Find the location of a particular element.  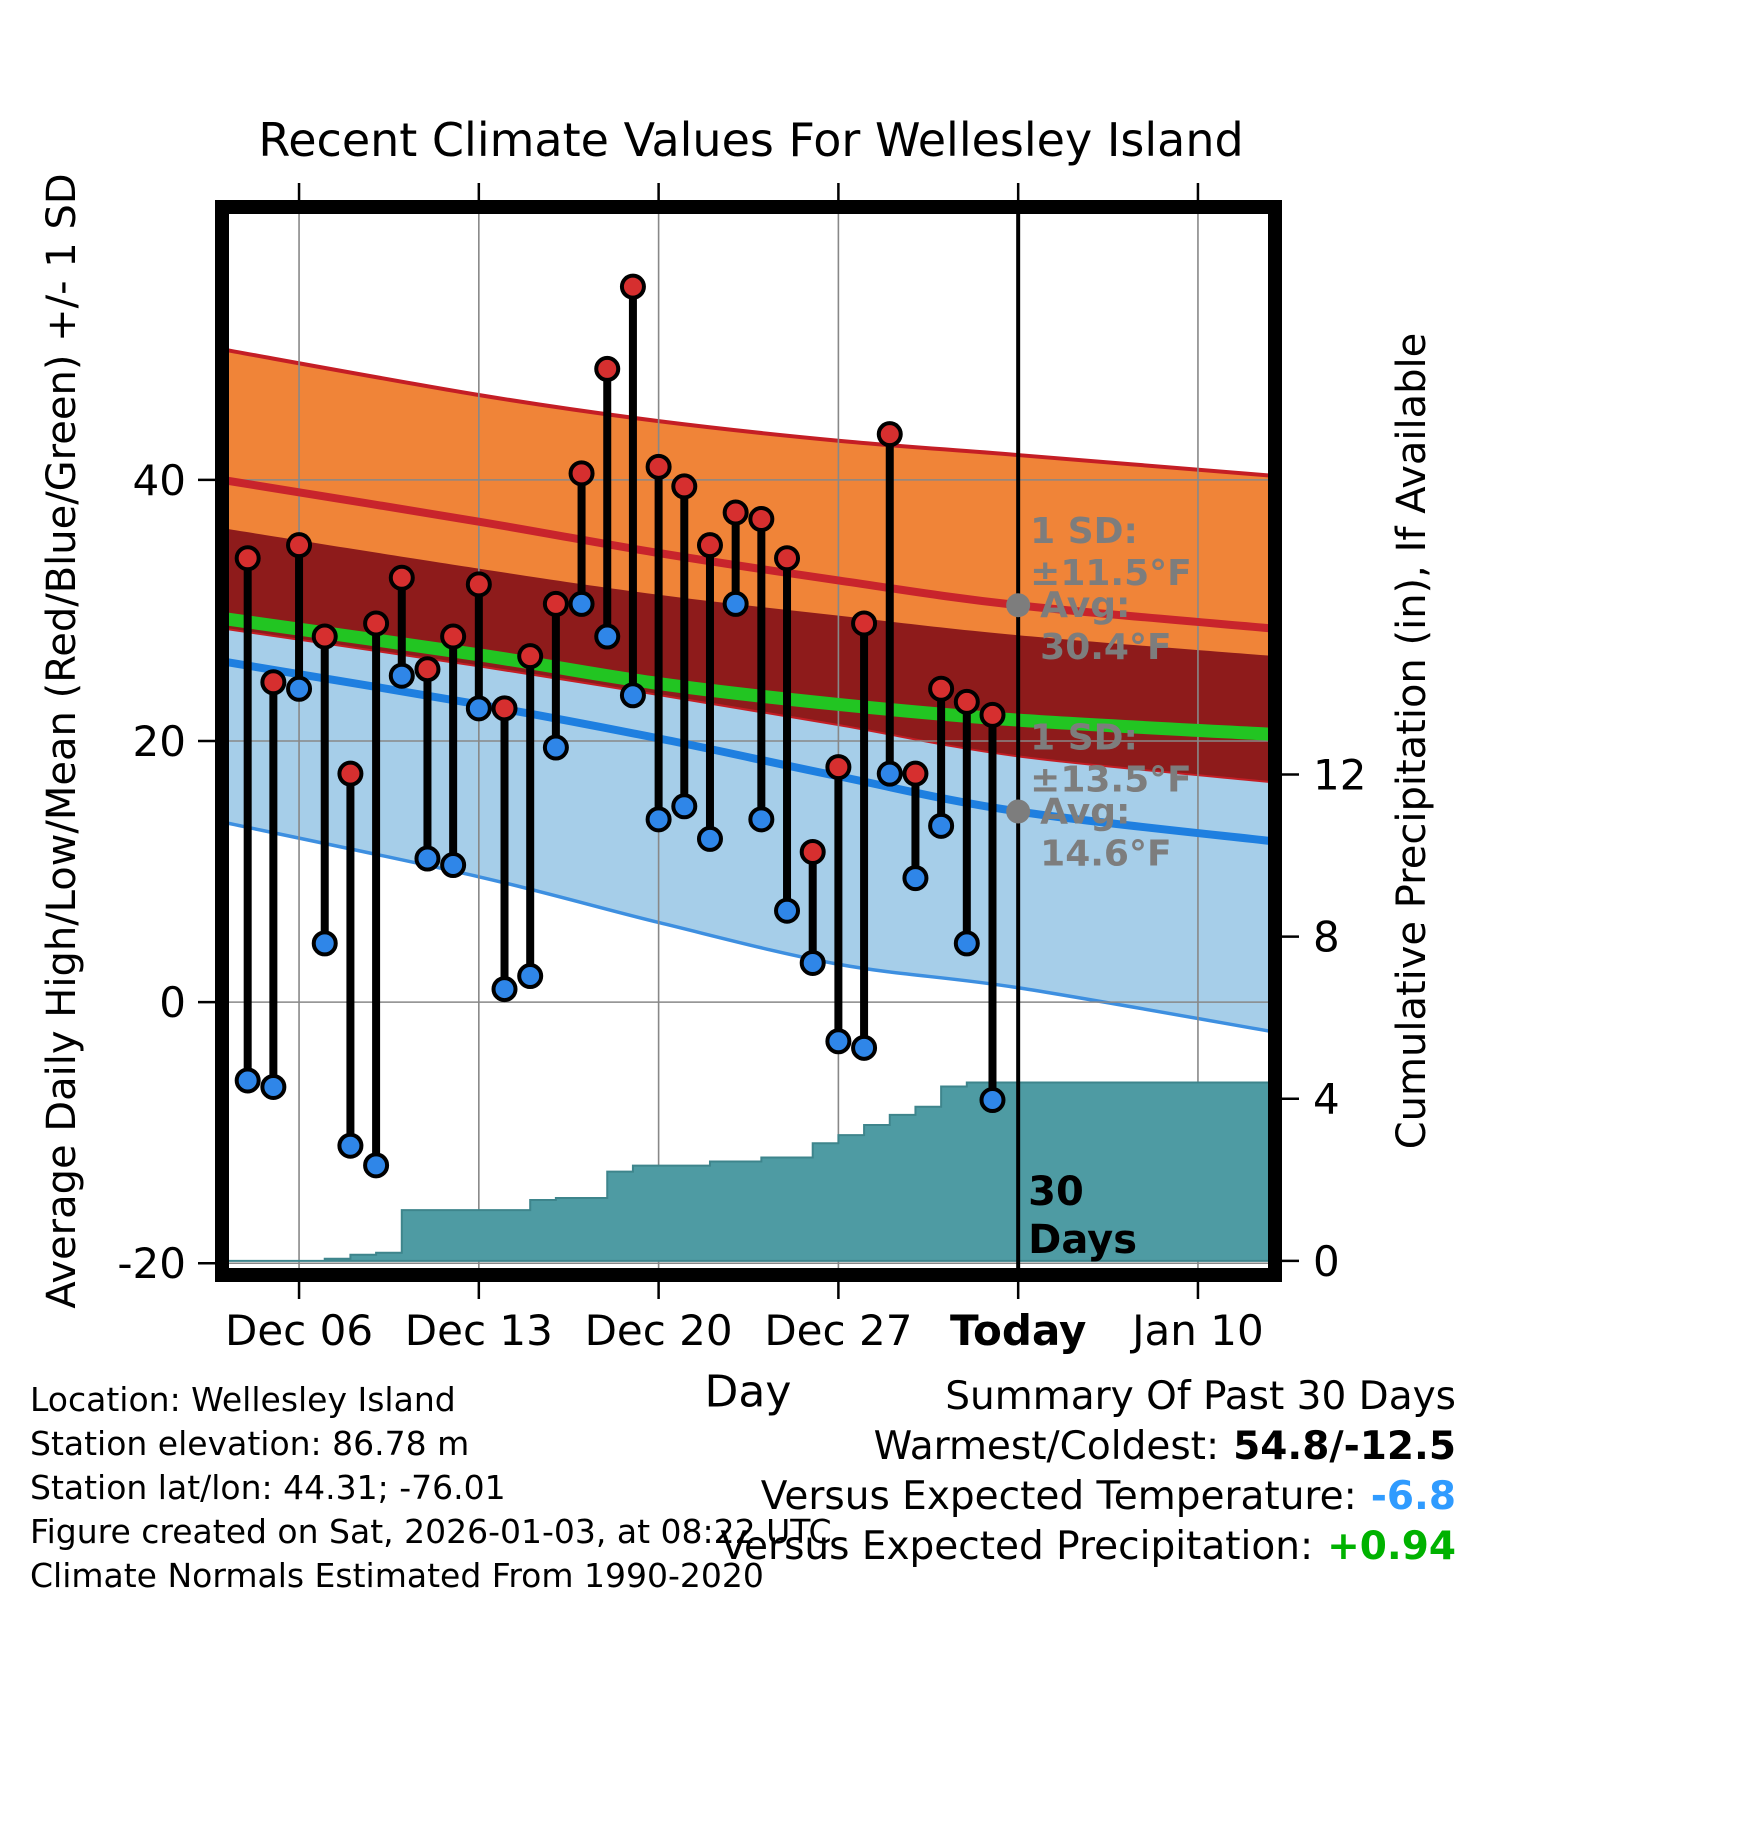

warmest-coldest-value: 54.8/-12.5 is located at coordinates (1344, 1446).